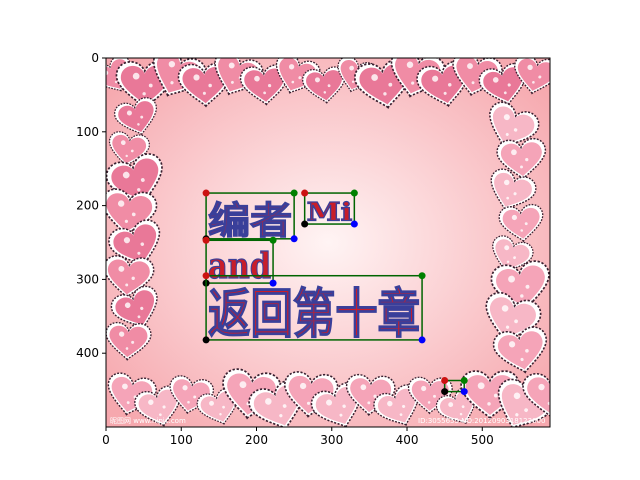 The width and height of the screenshot is (640, 480). What do you see at coordinates (87, 132) in the screenshot?
I see `y-tick-label: 100` at bounding box center [87, 132].